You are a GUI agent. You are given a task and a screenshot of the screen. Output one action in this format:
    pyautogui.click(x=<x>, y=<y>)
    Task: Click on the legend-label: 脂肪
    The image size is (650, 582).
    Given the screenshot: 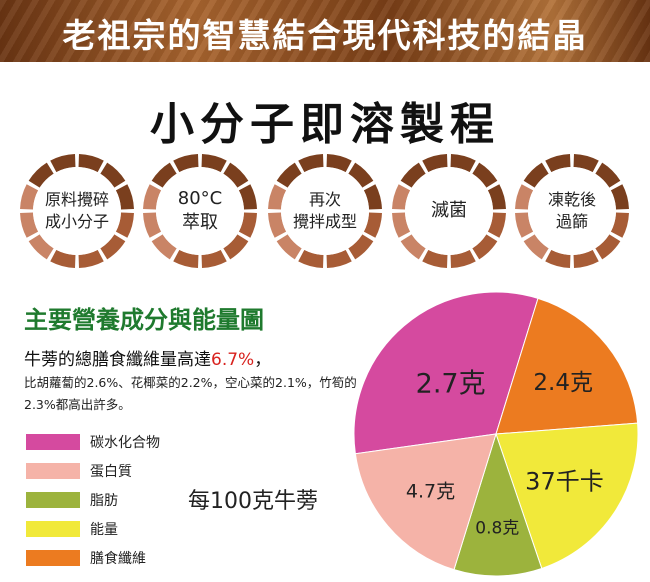 What is the action you would take?
    pyautogui.click(x=104, y=500)
    